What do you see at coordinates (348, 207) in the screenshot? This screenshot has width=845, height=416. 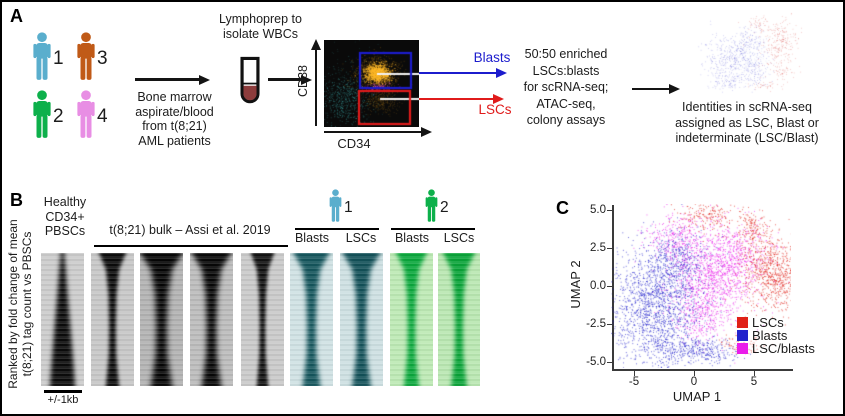 I see `patient-1-group-number: 1` at bounding box center [348, 207].